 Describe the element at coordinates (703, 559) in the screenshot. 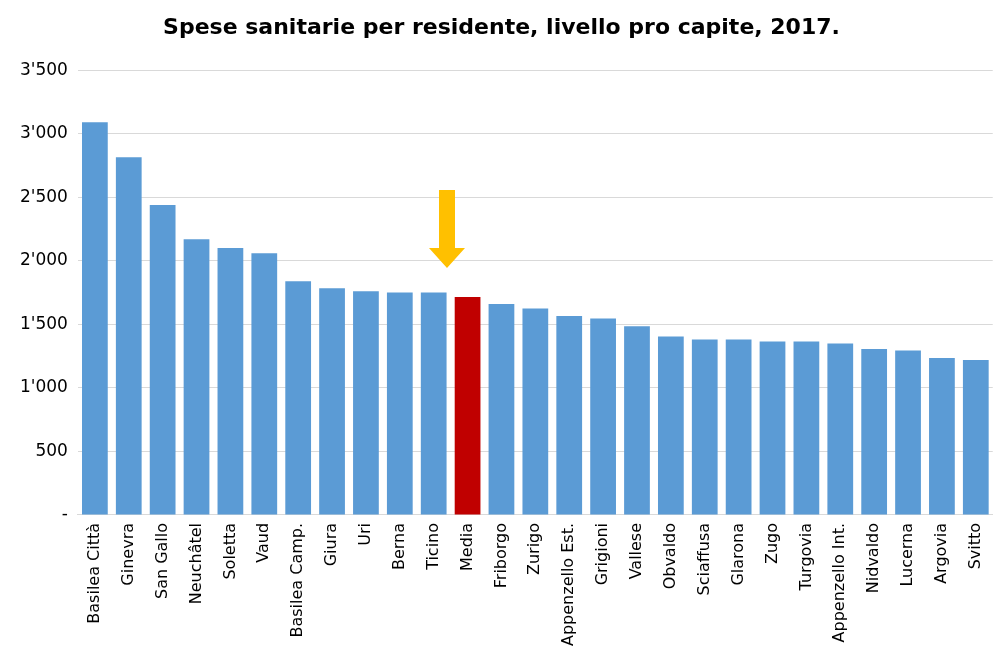

I see `x-tick-label: Sciaffusa` at that location.